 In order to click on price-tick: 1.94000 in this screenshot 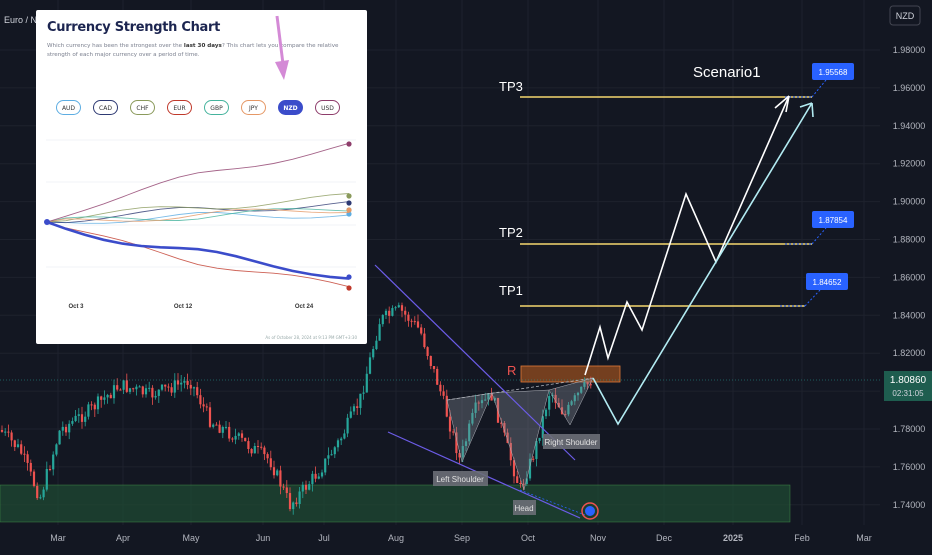, I will do `click(909, 126)`.